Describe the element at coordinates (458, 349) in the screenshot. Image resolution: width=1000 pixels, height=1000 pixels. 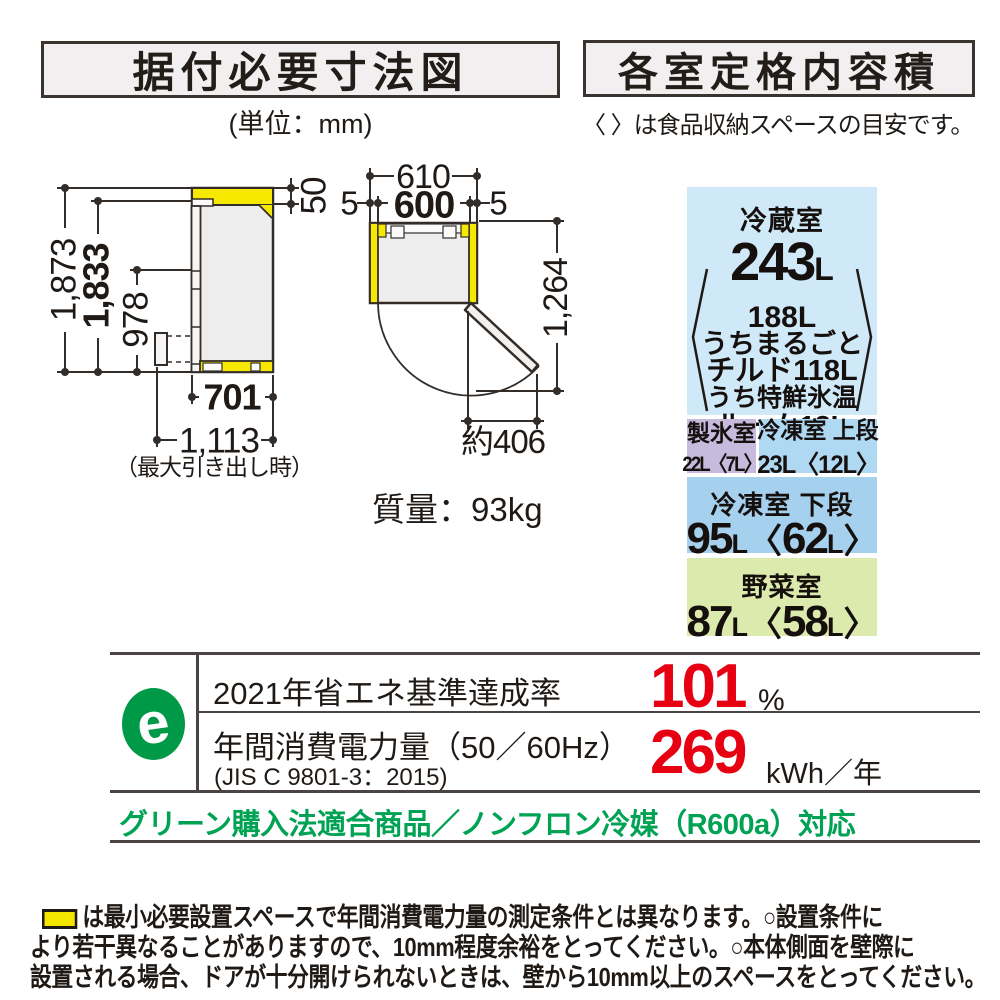
I see `door-swing-arc` at that location.